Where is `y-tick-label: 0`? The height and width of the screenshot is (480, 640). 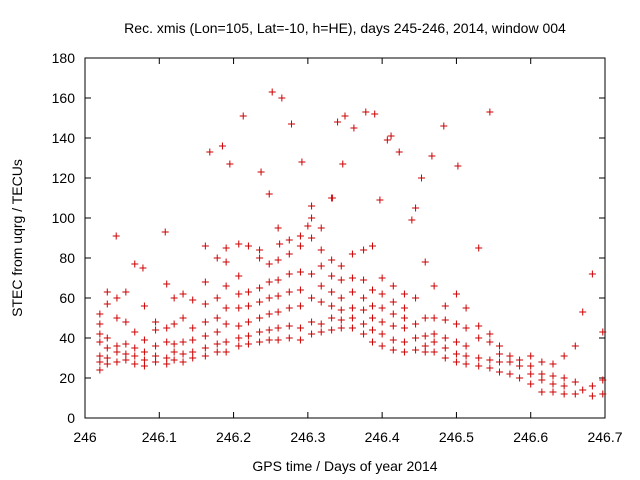 y-tick-label: 0 is located at coordinates (71, 418).